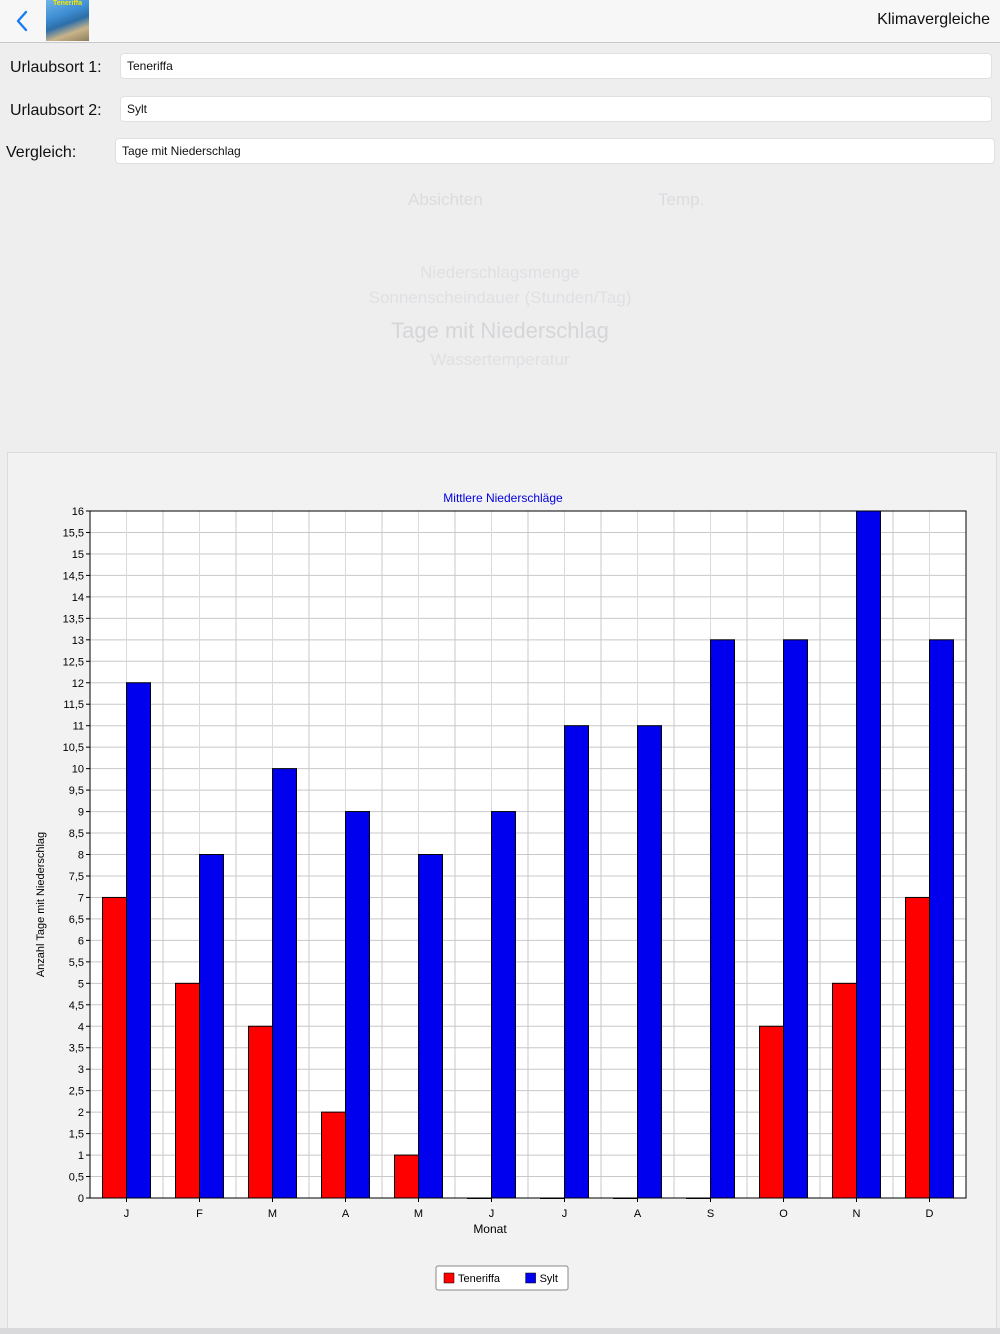 The height and width of the screenshot is (1334, 1000). I want to click on y-tick-label: 16, so click(78, 512).